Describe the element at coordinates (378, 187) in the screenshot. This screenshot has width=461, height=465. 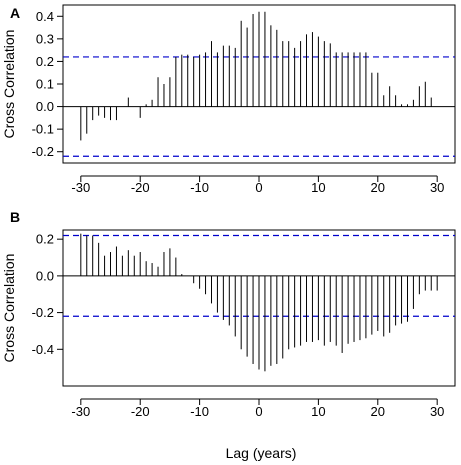
I see `panel-a-x-tick-label-20: 20` at that location.